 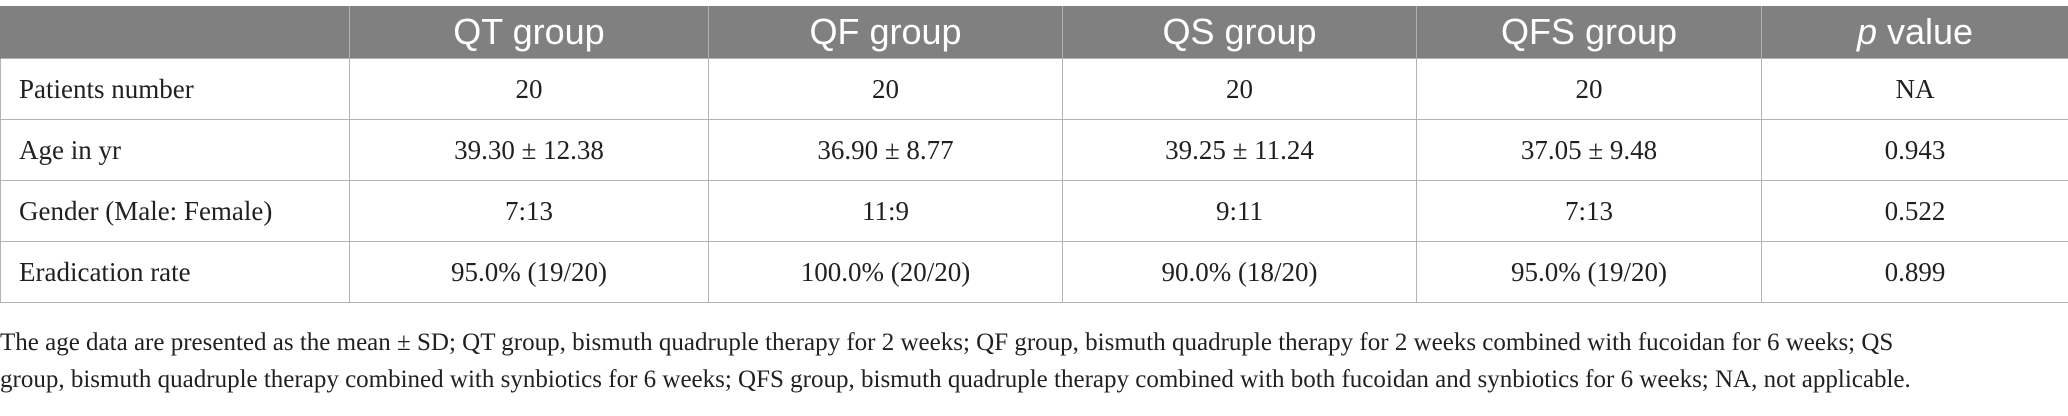 I want to click on header-cell-p-value: p value, so click(x=1914, y=32).